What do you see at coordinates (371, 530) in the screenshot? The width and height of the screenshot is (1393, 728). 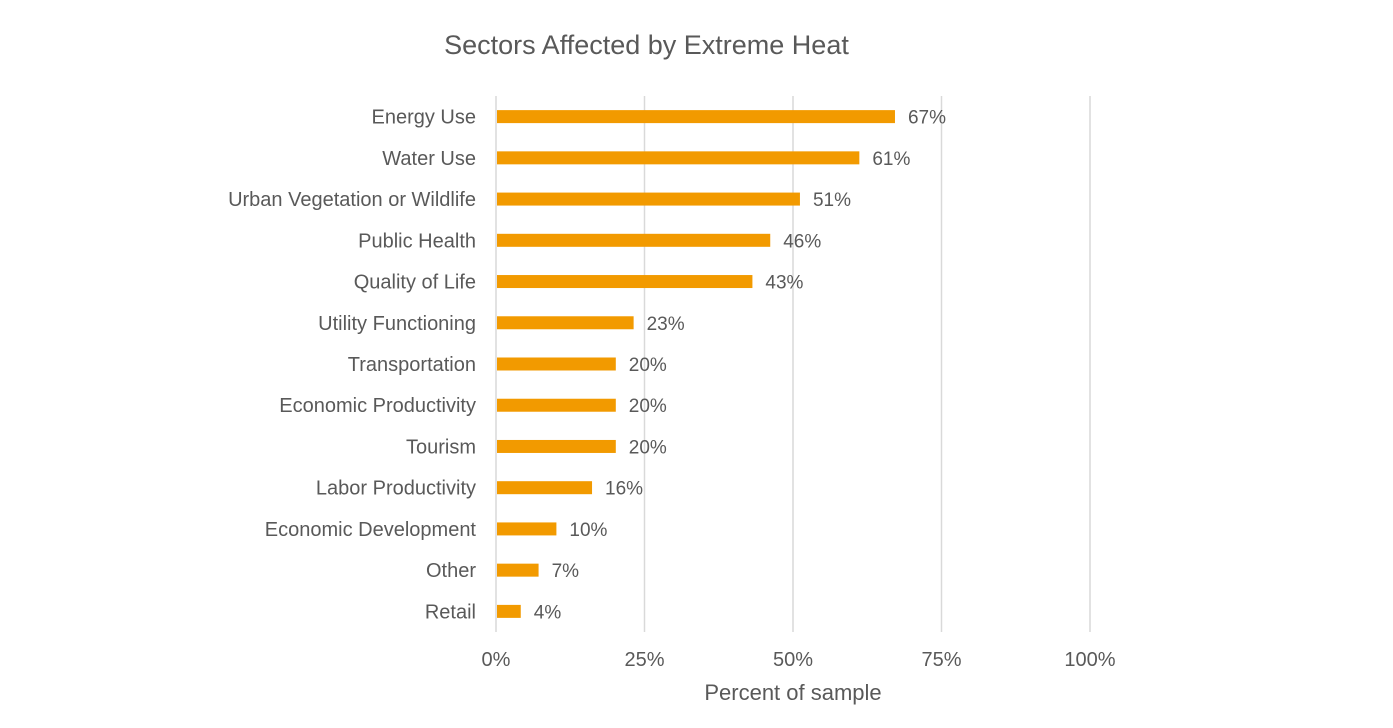 I see `y-category-label: Economic Development` at bounding box center [371, 530].